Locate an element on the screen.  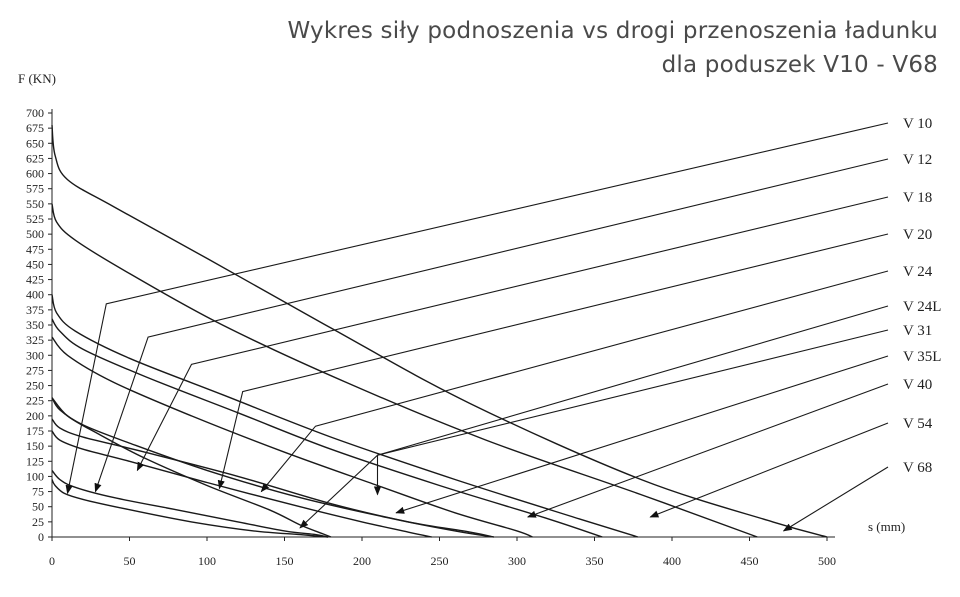
y-tick-label: 325 is located at coordinates (35, 340).